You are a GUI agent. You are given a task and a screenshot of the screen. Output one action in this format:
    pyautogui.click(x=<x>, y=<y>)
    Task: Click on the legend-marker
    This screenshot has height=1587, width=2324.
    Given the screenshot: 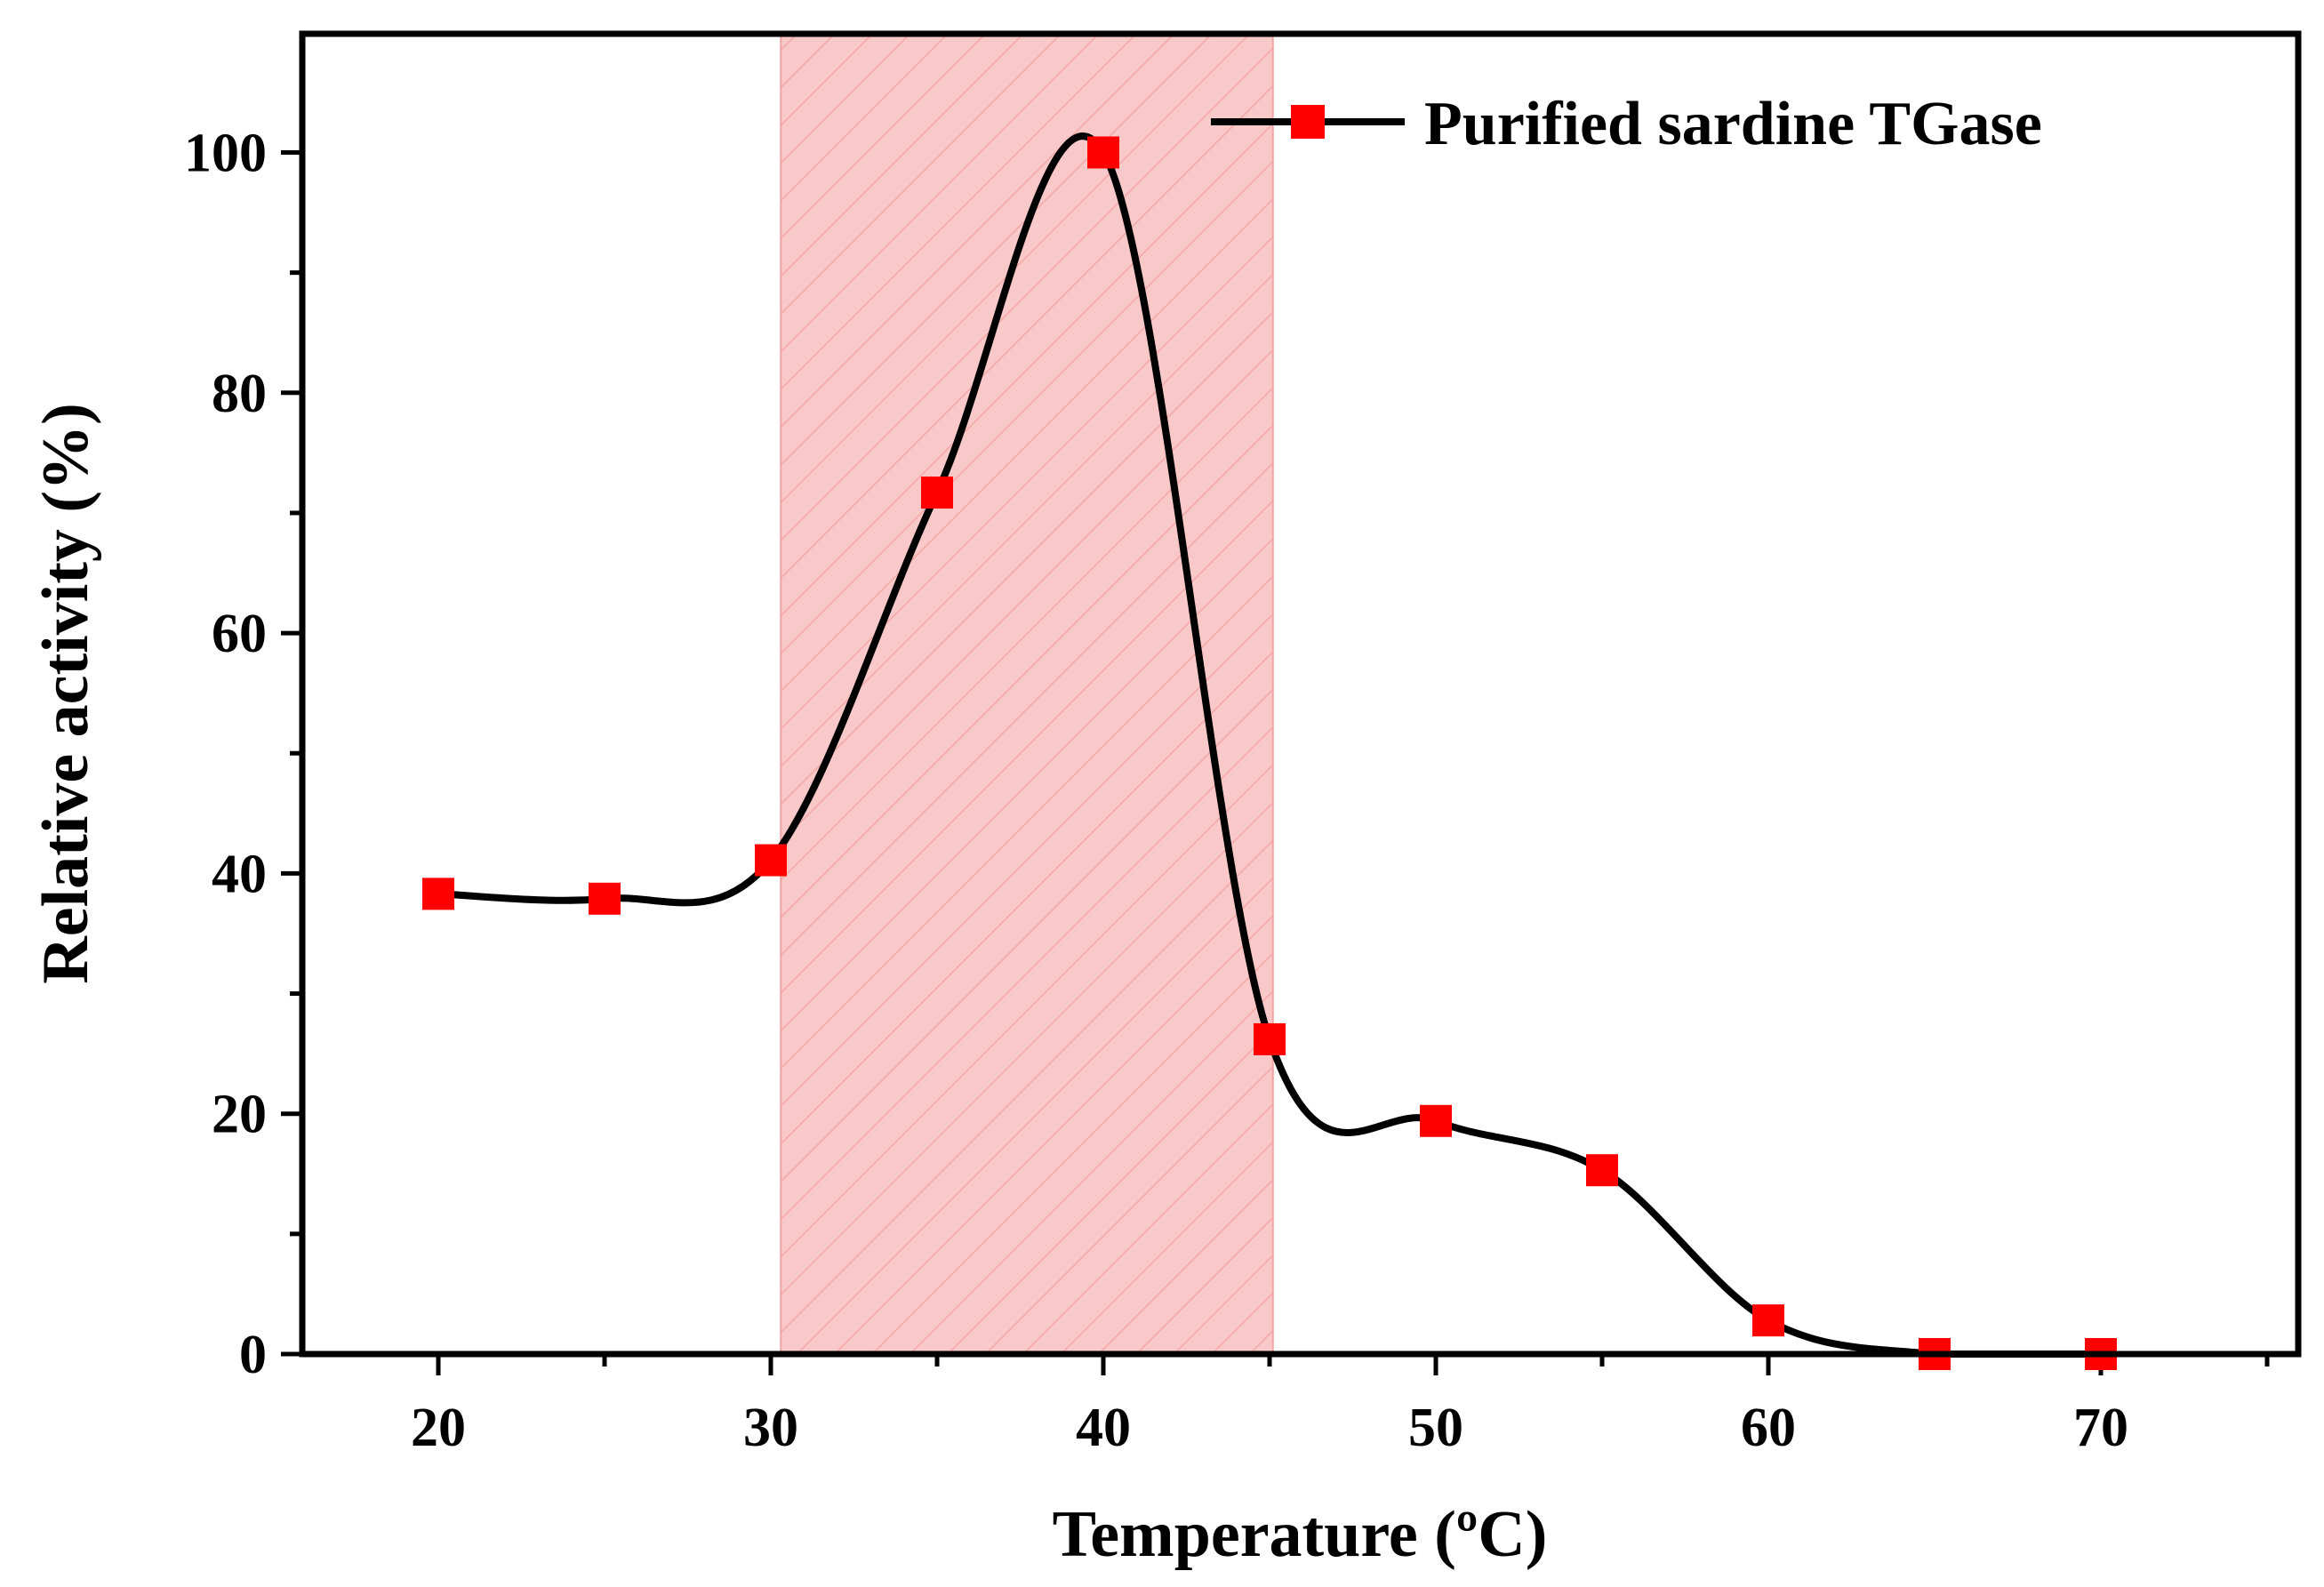 What is the action you would take?
    pyautogui.click(x=1308, y=122)
    